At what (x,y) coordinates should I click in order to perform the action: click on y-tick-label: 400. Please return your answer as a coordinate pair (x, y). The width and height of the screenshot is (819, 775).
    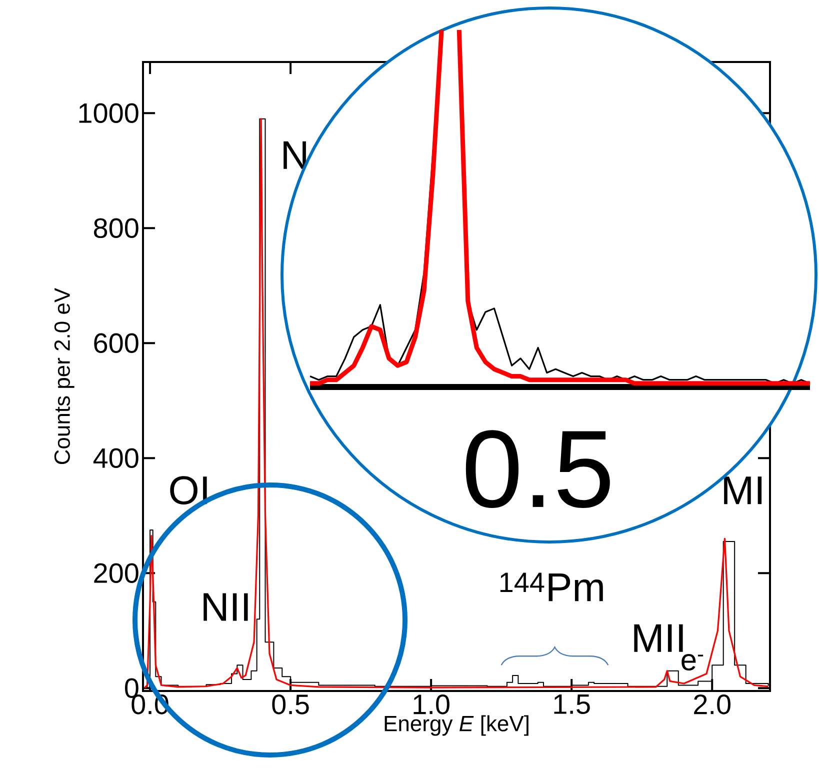
    Looking at the image, I should click on (115, 458).